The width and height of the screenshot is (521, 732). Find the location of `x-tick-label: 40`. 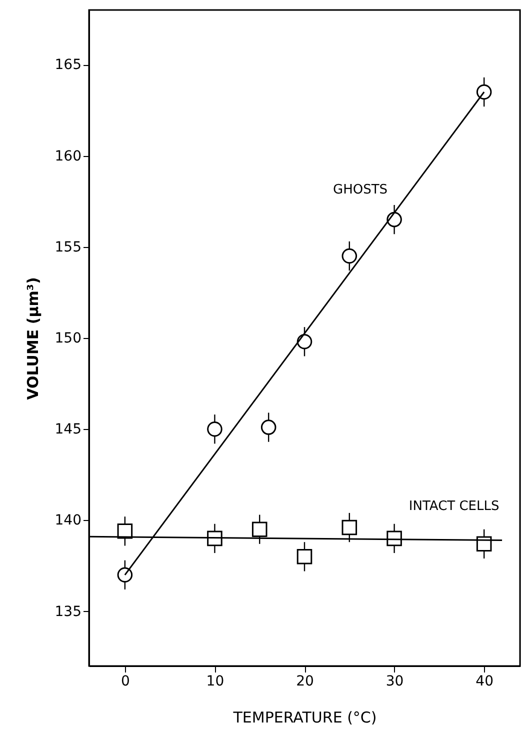

x-tick-label: 40 is located at coordinates (485, 682).